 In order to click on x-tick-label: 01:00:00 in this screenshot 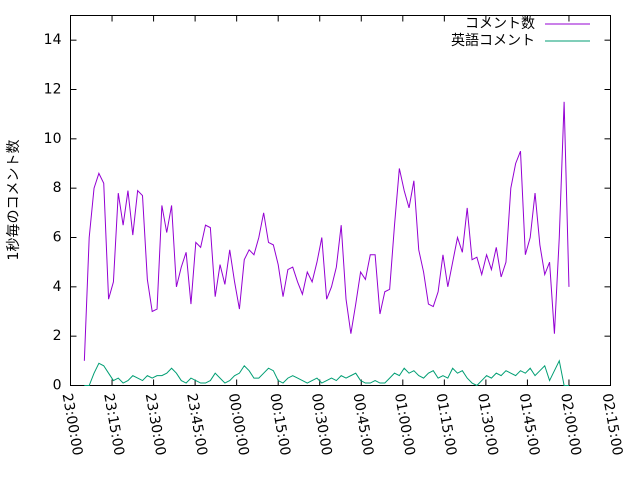, I will do `click(404, 424)`.